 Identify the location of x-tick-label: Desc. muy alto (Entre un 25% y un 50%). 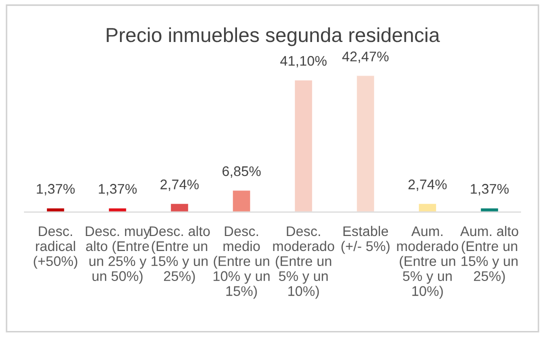
(118, 255).